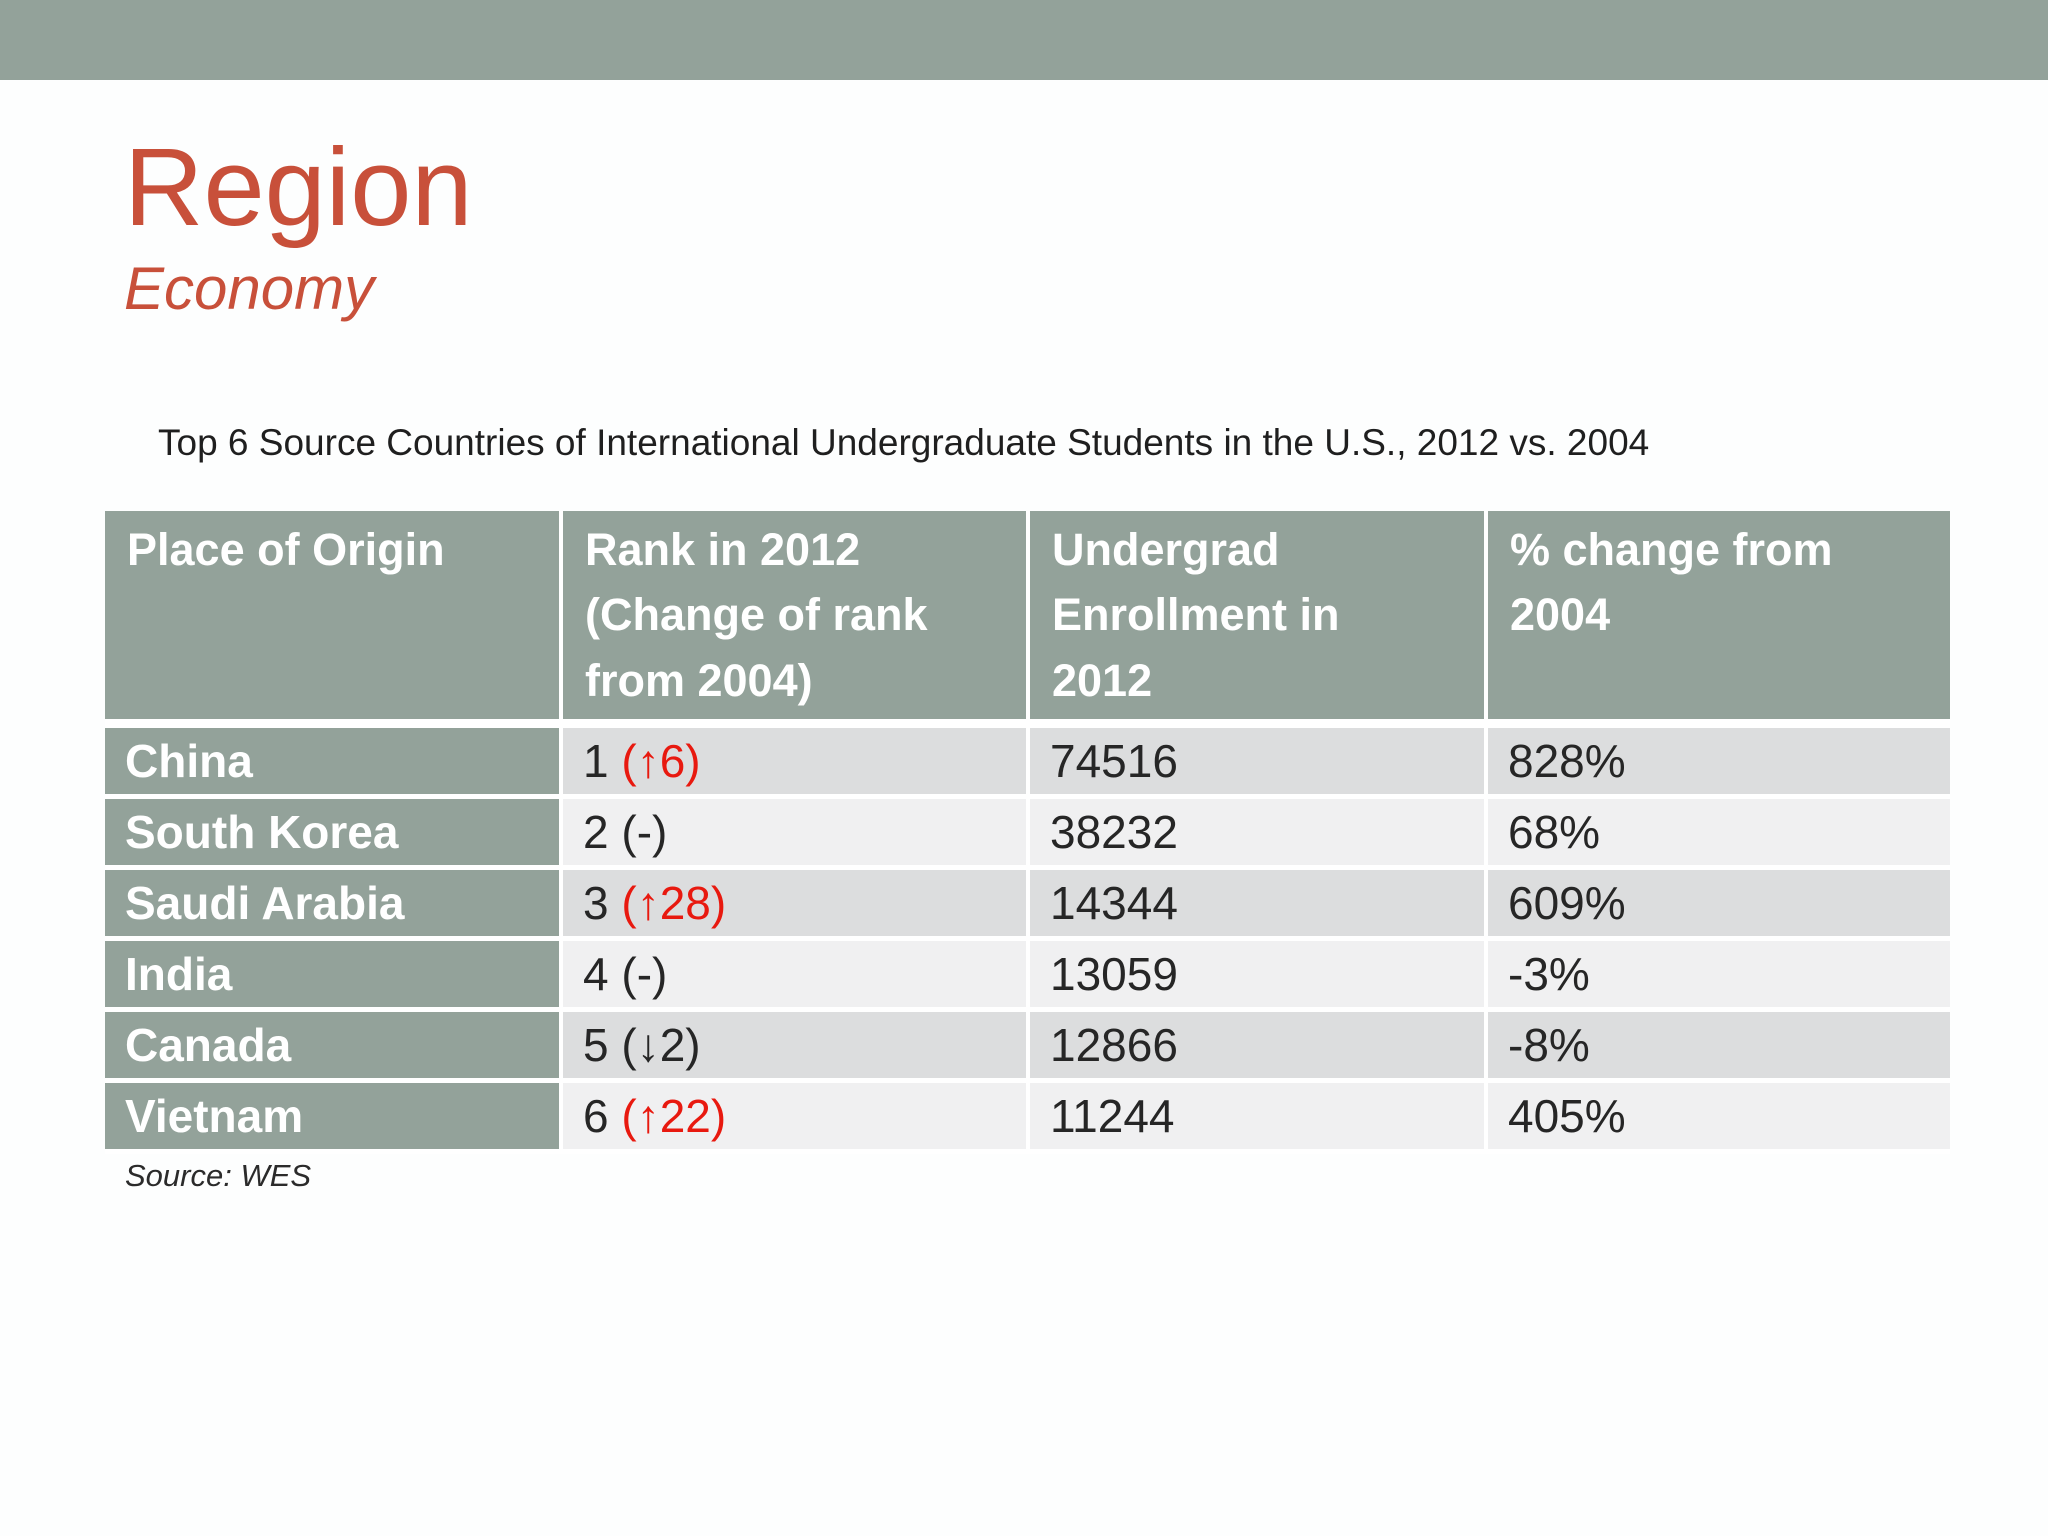  What do you see at coordinates (1259, 834) in the screenshot?
I see `enrollment-cell: 38232` at bounding box center [1259, 834].